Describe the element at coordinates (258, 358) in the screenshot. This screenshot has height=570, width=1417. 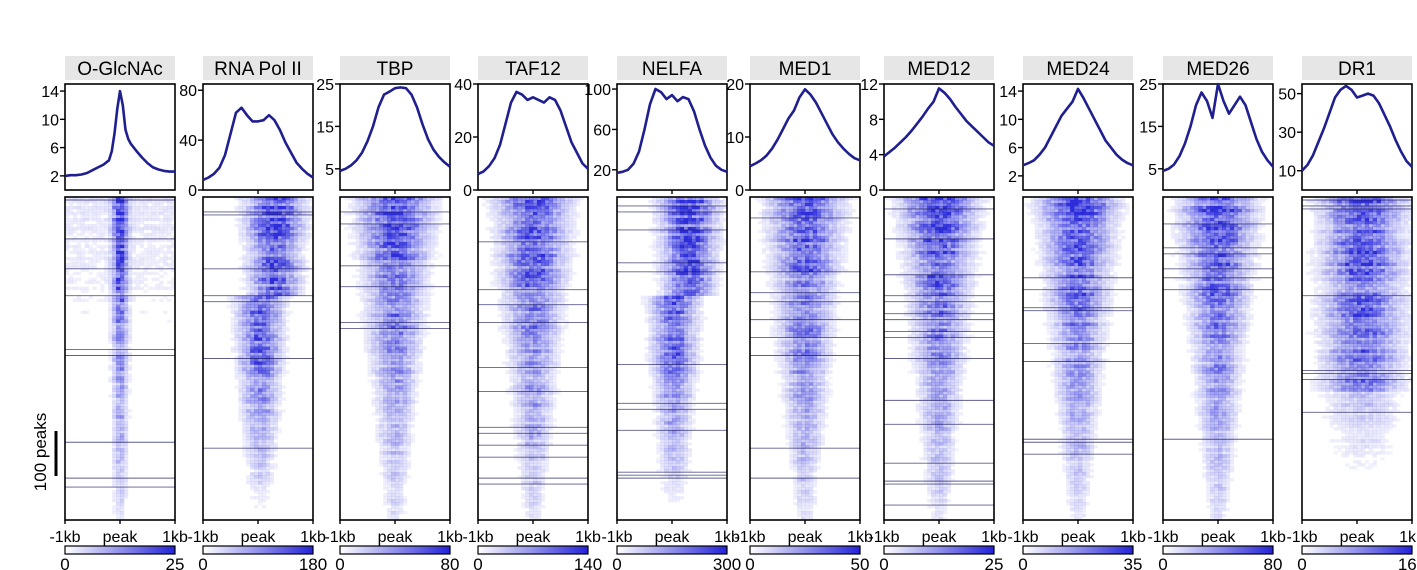
I see `heatmap` at that location.